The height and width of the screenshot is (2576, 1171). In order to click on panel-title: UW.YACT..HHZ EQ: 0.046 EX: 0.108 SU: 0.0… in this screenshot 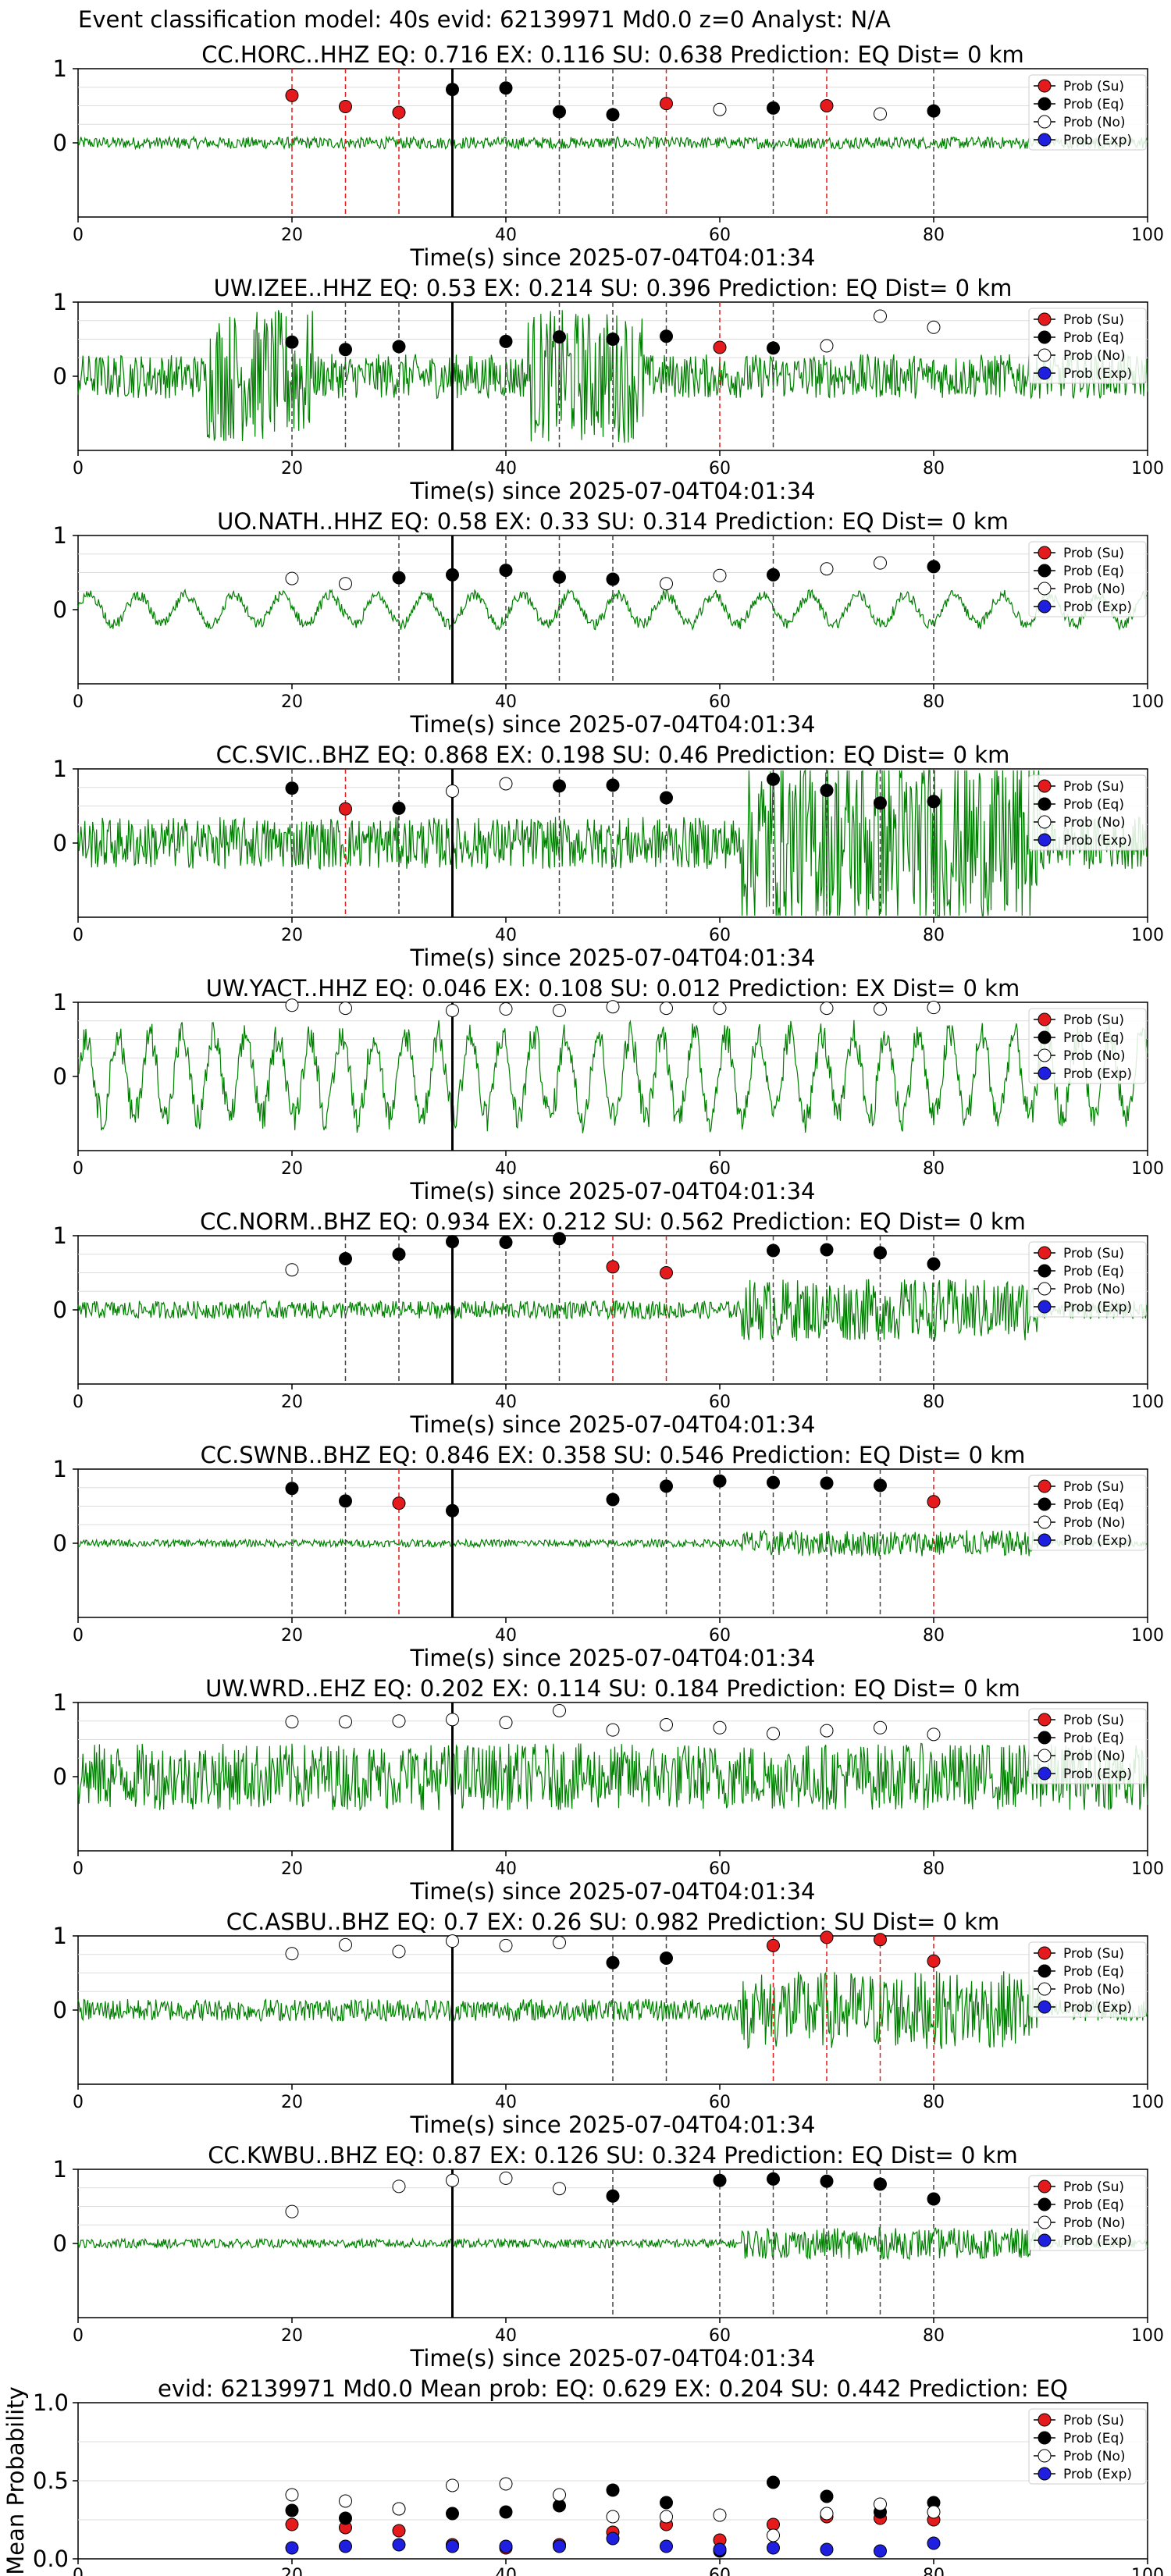, I will do `click(613, 989)`.